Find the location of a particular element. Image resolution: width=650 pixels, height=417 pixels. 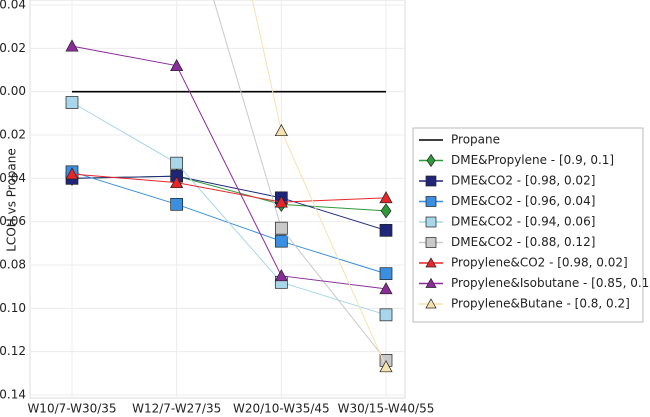

y-tick-label: -0.14 is located at coordinates (13, 395).